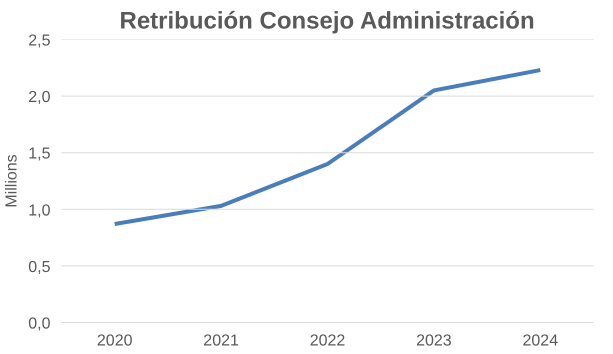 This screenshot has height=354, width=613. Describe the element at coordinates (39, 154) in the screenshot. I see `y-tick-label: 1,5` at that location.